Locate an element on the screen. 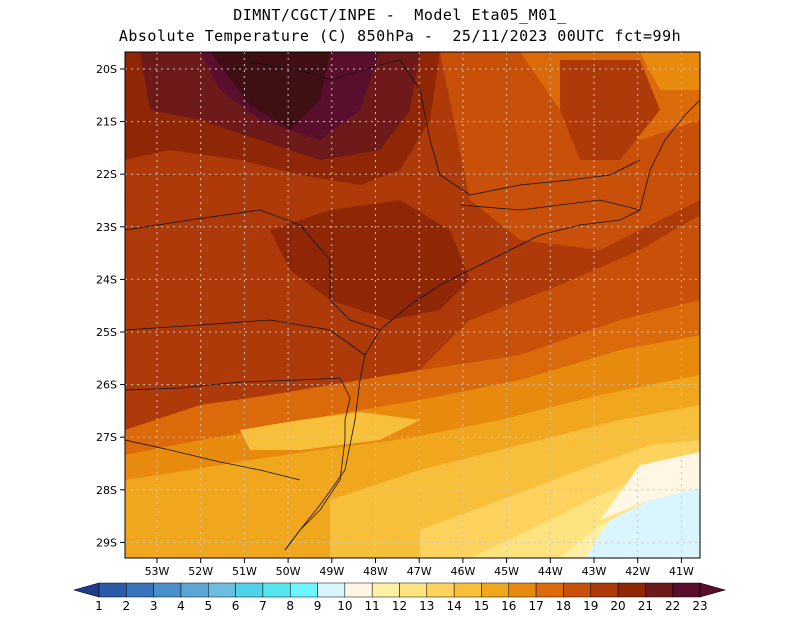 The width and height of the screenshot is (800, 618). lat-label: 27S is located at coordinates (106, 437).